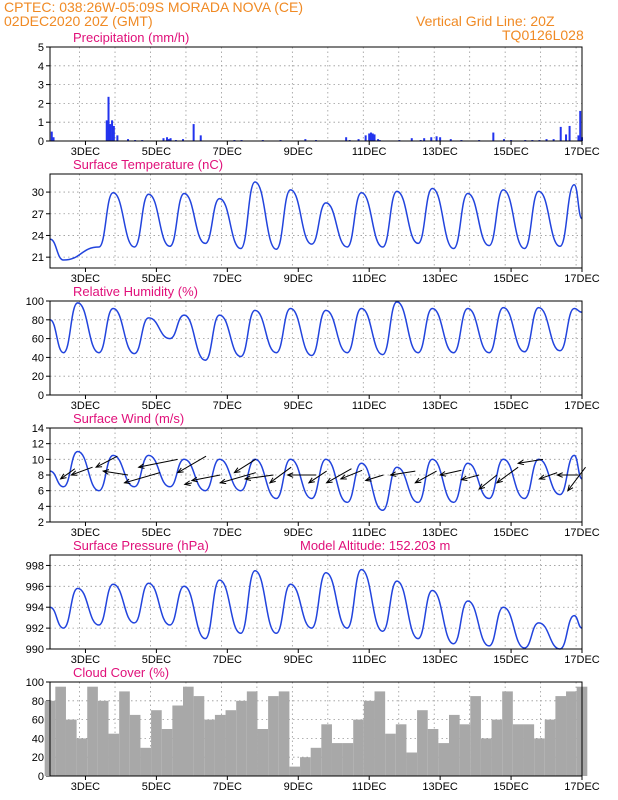 The width and height of the screenshot is (618, 800). Describe the element at coordinates (298, 533) in the screenshot. I see `x-tick-label-wind: 9DEC` at that location.